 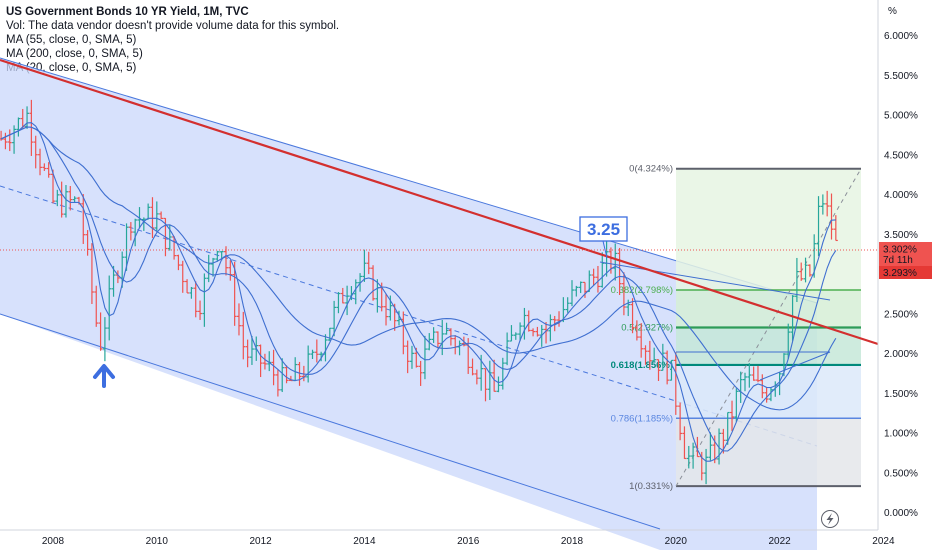 I want to click on time-axis-label: 2016, so click(x=468, y=541).